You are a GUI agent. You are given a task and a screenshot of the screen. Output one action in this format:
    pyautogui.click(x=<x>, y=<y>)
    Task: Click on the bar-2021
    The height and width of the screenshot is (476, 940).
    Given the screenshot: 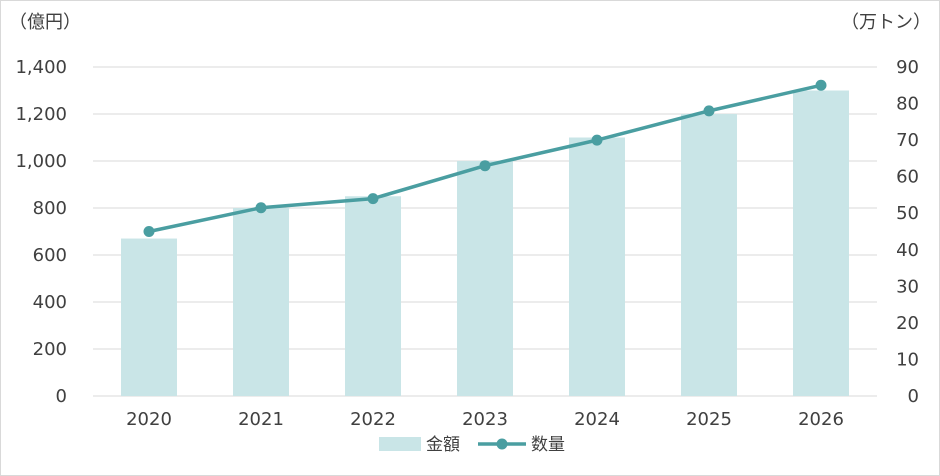 What is the action you would take?
    pyautogui.click(x=261, y=302)
    